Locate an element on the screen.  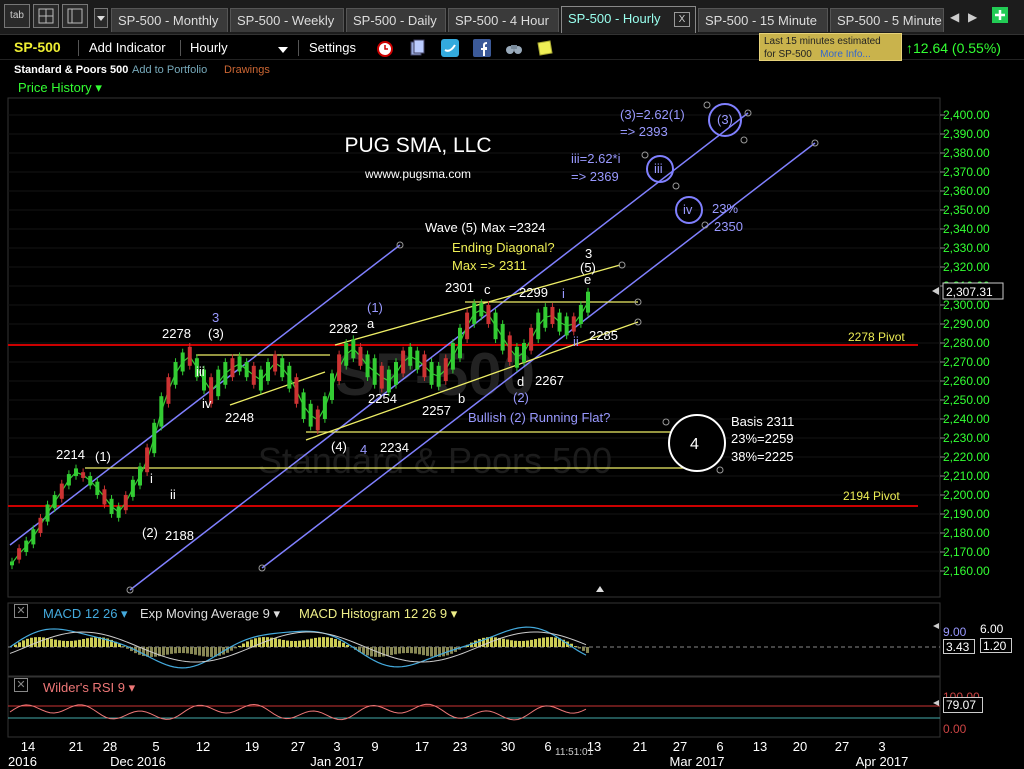
annotation-label: ii is located at coordinates (173, 494).